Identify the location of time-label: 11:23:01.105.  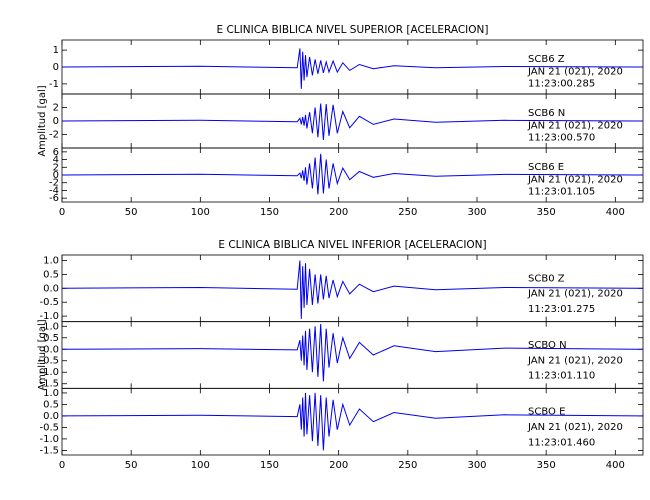
(561, 192).